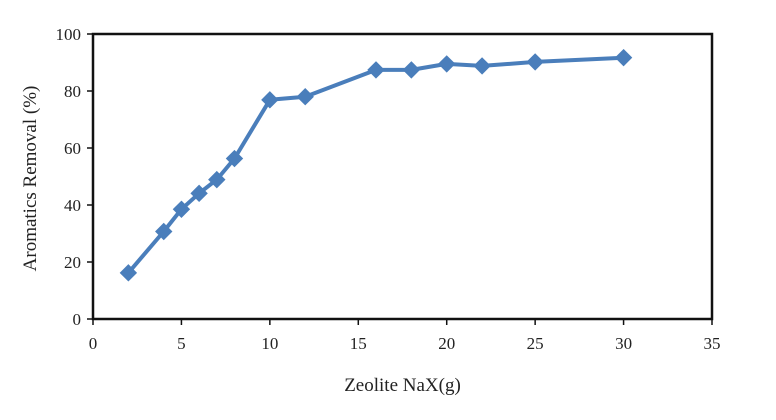 The height and width of the screenshot is (420, 776). What do you see at coordinates (93, 343) in the screenshot?
I see `x-tick-label: 0` at bounding box center [93, 343].